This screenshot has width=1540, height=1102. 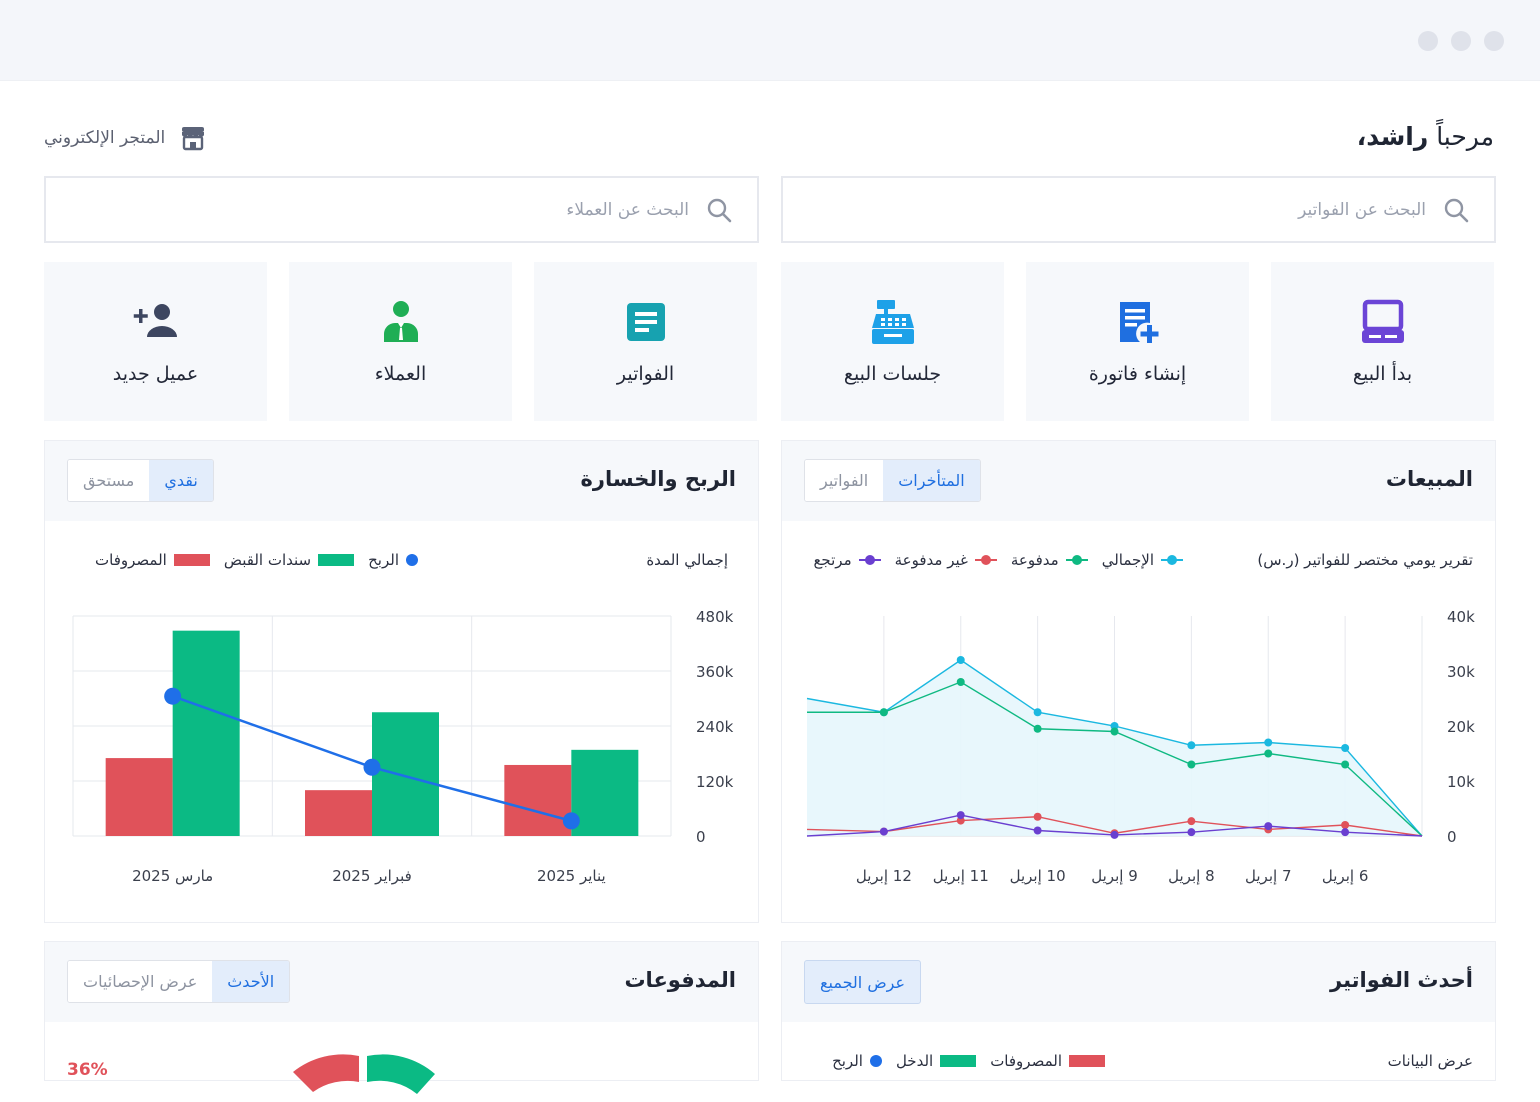 What do you see at coordinates (892, 341) in the screenshot?
I see `quick-action-sale-sessions: جلسات البيع` at bounding box center [892, 341].